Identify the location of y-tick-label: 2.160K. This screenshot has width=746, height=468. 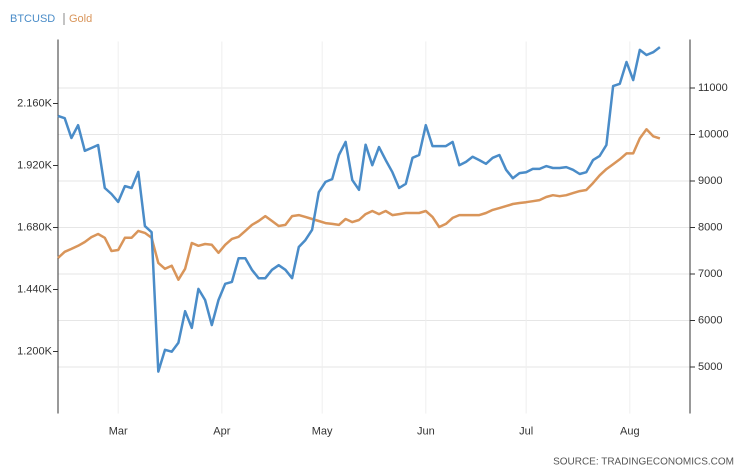
(35, 103).